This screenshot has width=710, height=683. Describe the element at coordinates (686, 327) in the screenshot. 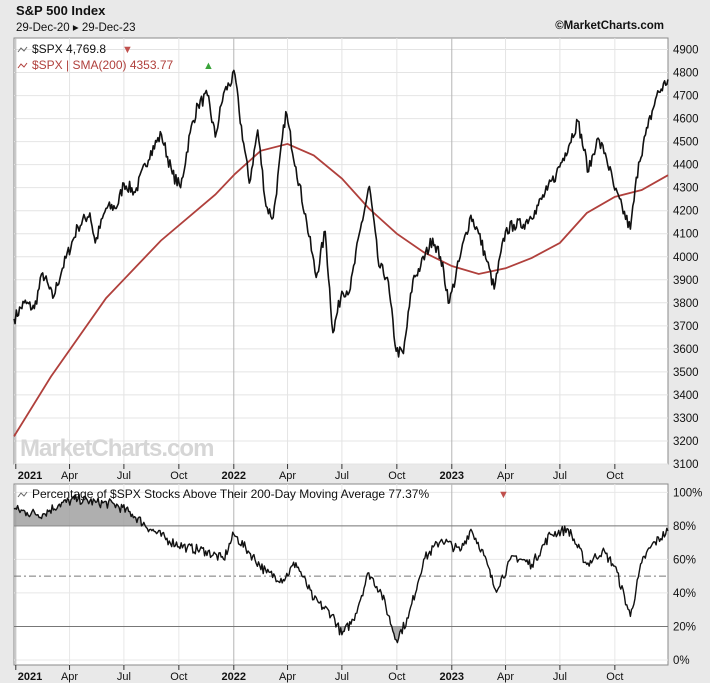

I see `y-tick-label: 3700` at that location.